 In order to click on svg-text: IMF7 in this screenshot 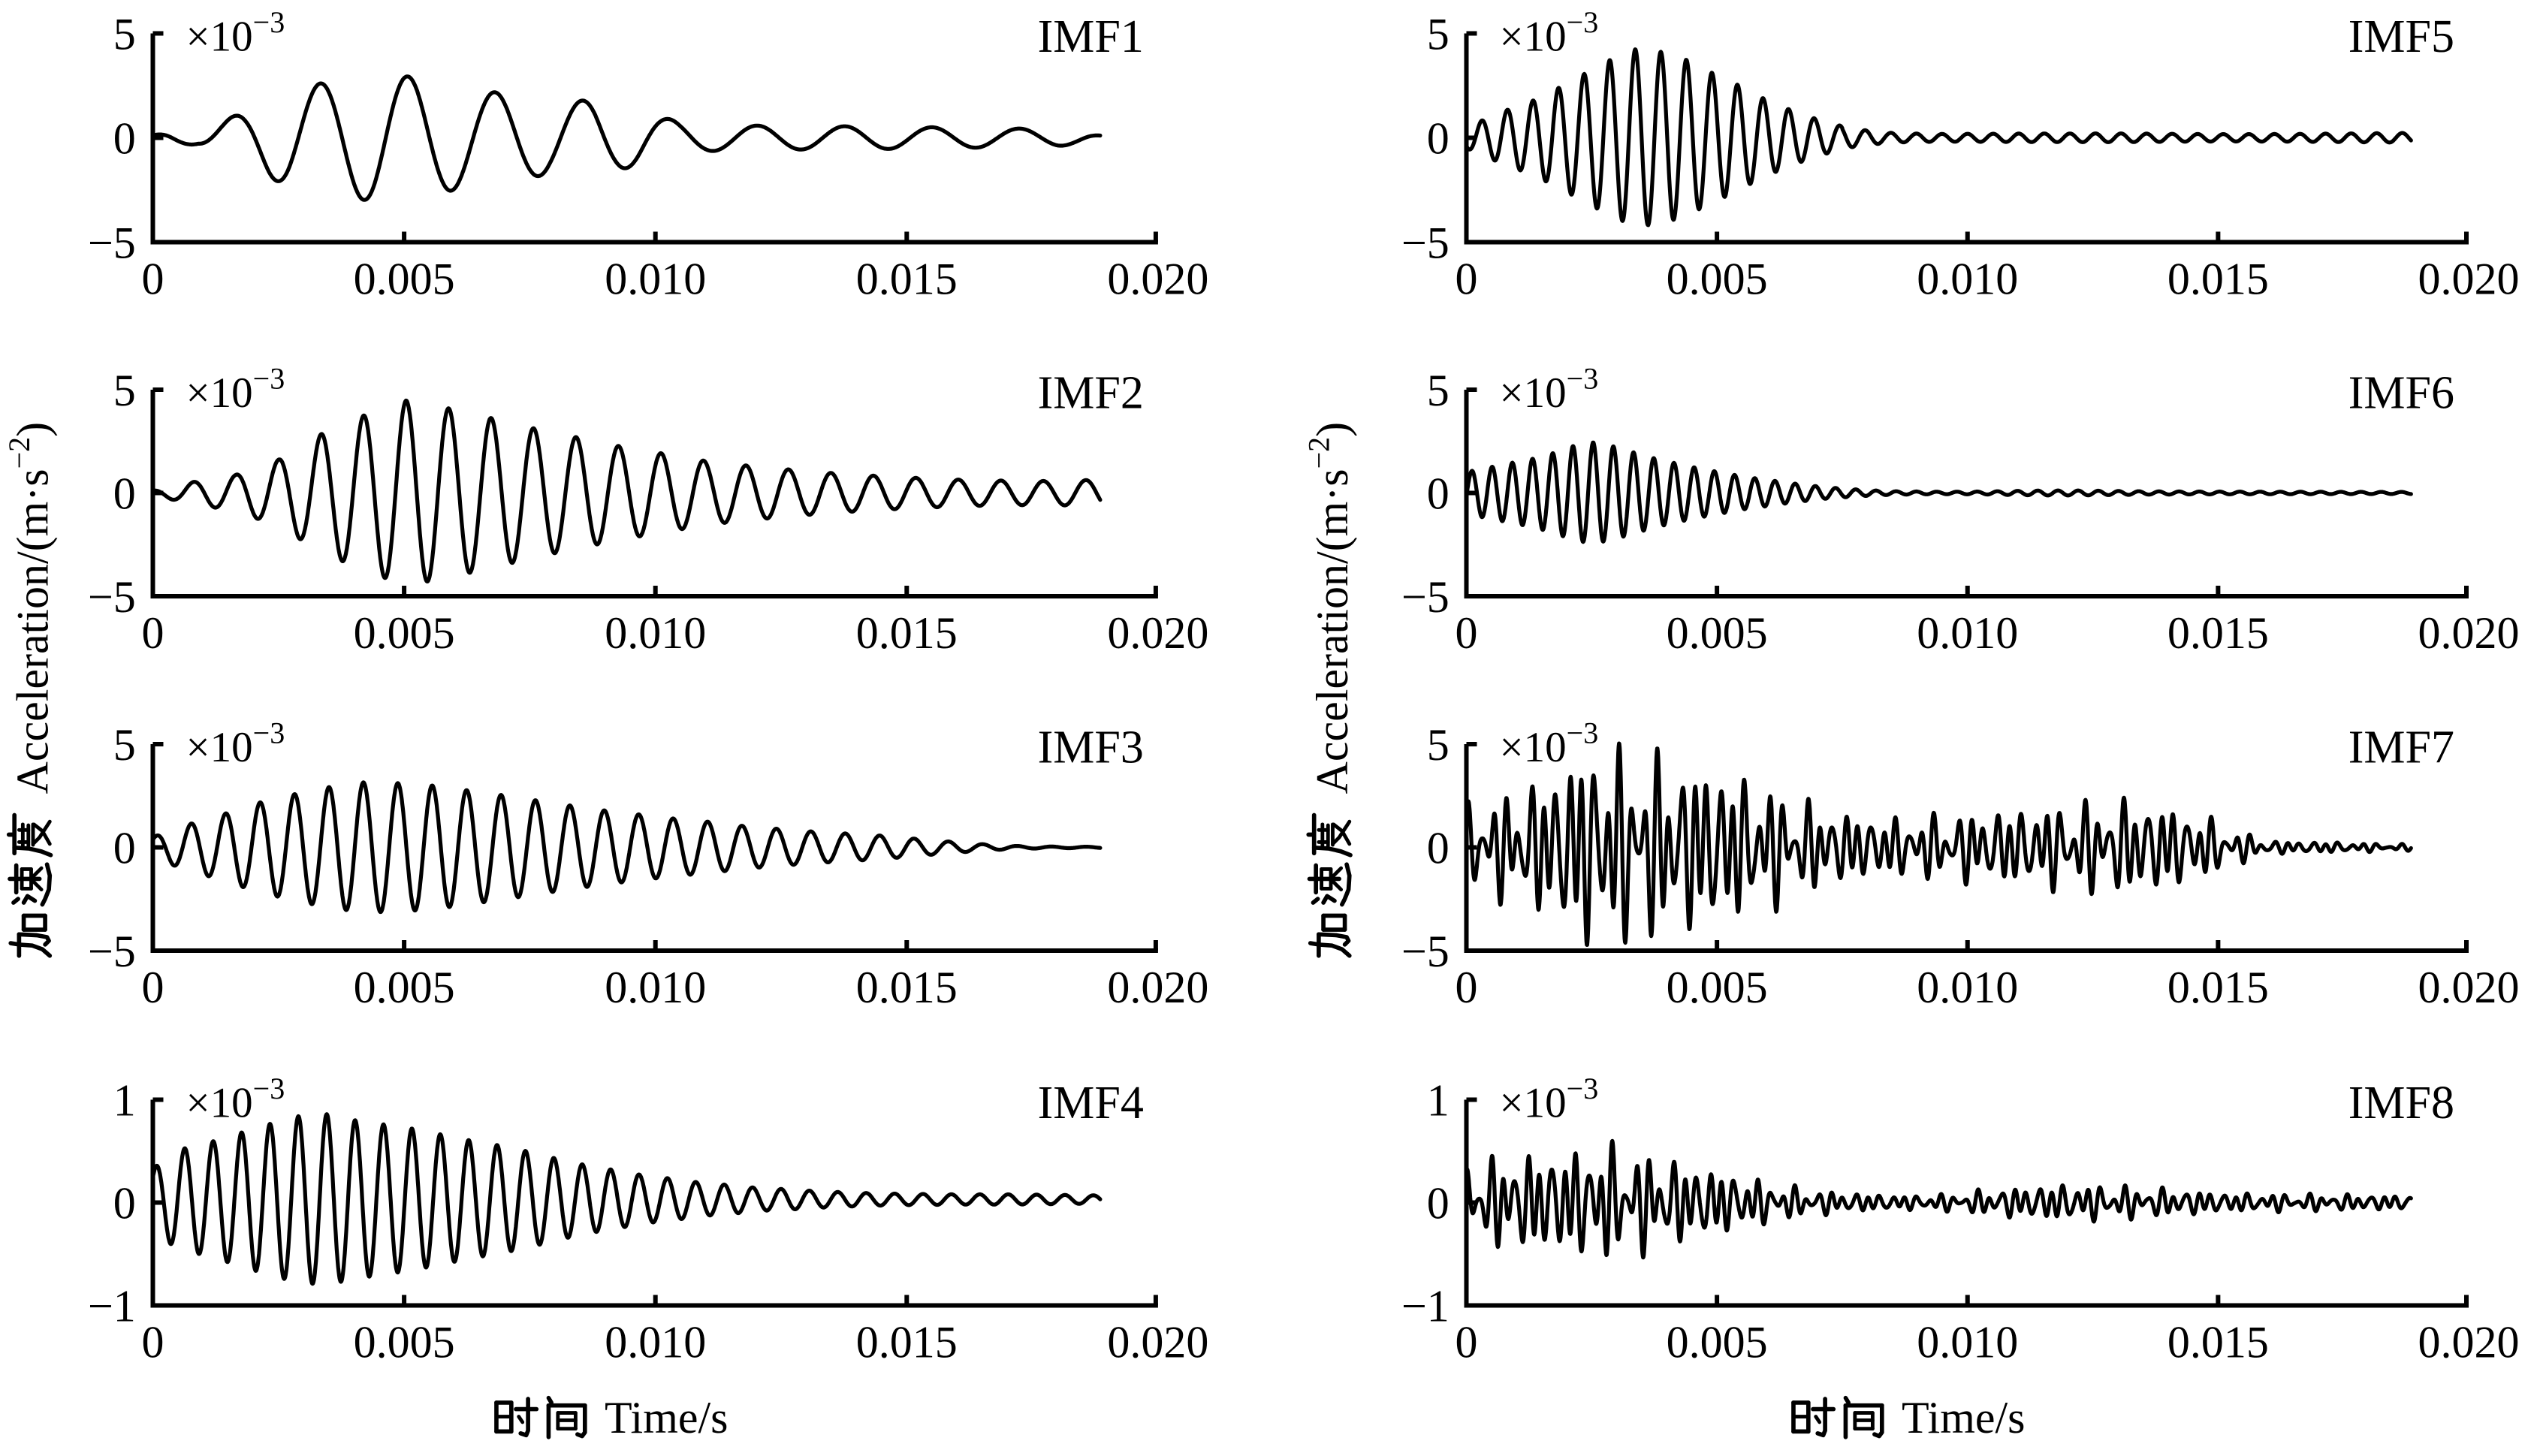, I will do `click(2401, 747)`.